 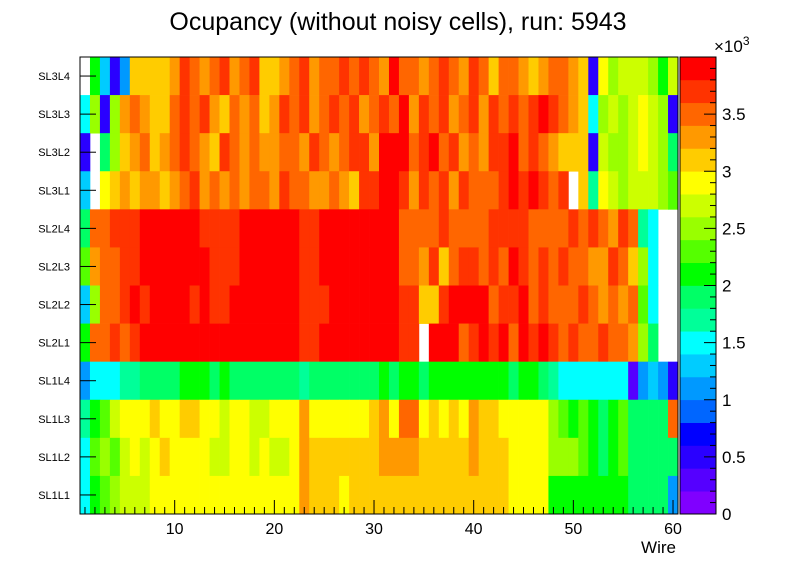 I want to click on y-tick-label: SL3L3, so click(x=54, y=115).